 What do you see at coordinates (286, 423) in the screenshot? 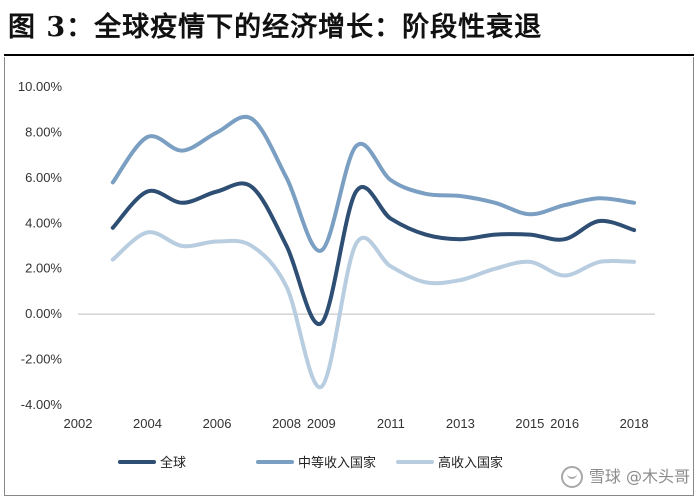
I see `x-tick-label: 2008` at bounding box center [286, 423].